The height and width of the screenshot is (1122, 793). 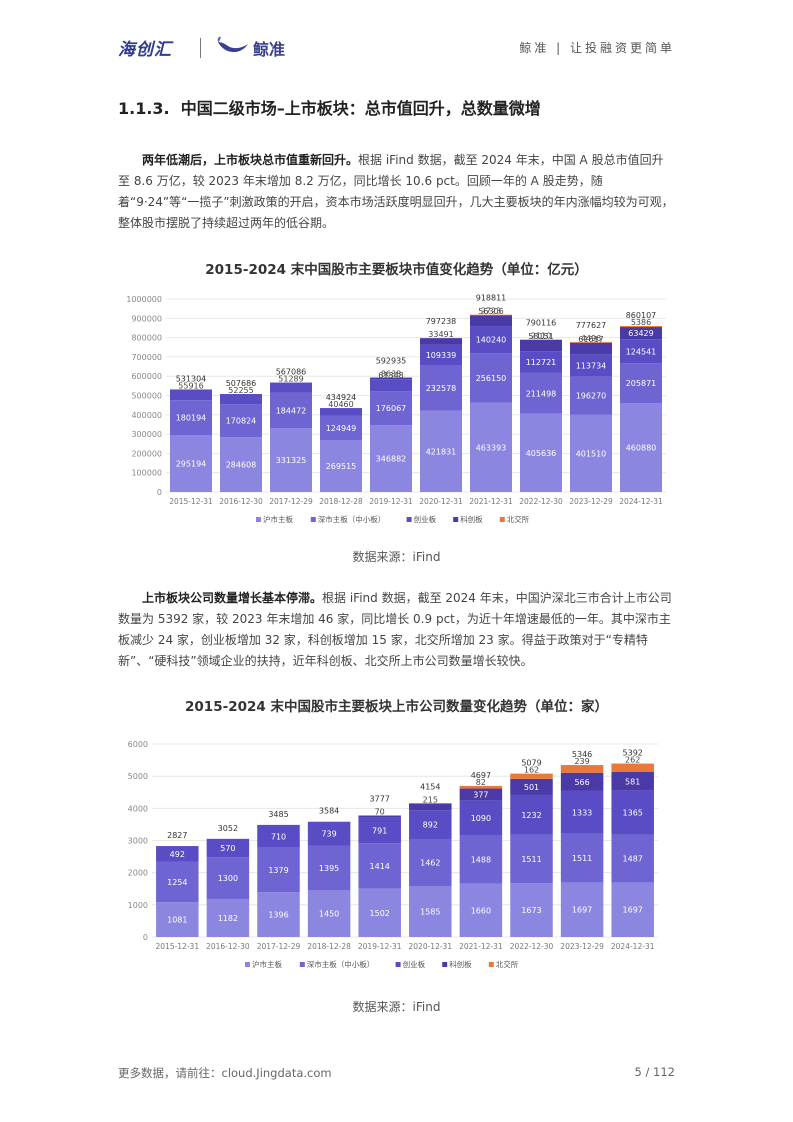 I want to click on data-label: 55916, so click(x=190, y=385).